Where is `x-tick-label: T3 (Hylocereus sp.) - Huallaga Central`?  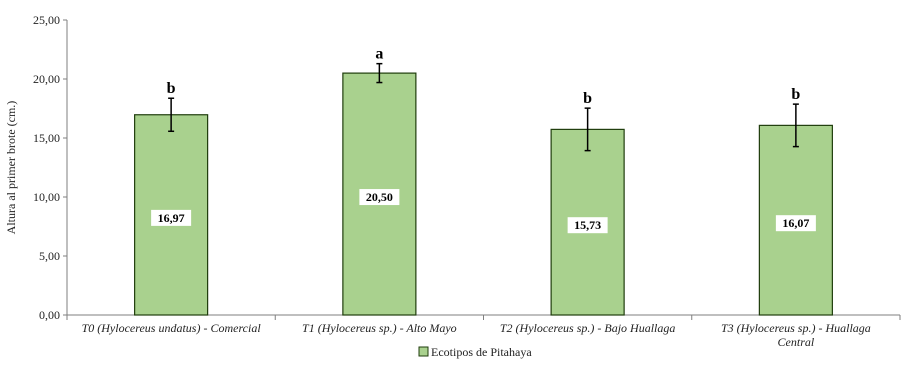
x-tick-label: T3 (Hylocereus sp.) - Huallaga Central is located at coordinates (796, 335).